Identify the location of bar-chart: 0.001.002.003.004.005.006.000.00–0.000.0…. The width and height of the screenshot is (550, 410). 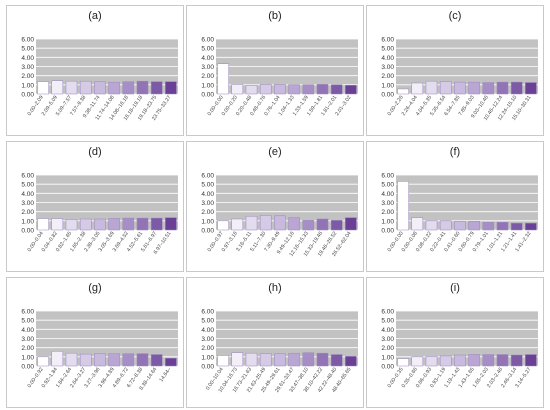
(459, 213).